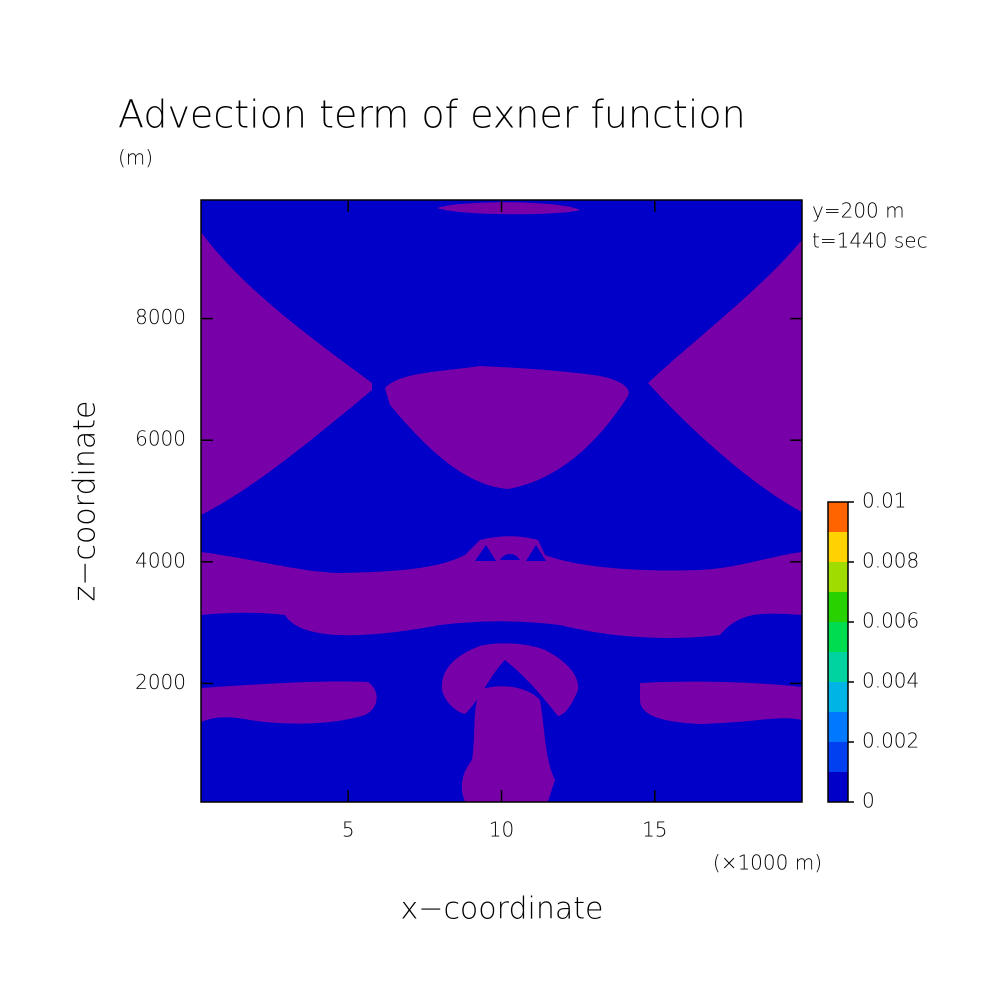 The width and height of the screenshot is (1004, 1008). What do you see at coordinates (501, 830) in the screenshot?
I see `x-tick-label: 10` at bounding box center [501, 830].